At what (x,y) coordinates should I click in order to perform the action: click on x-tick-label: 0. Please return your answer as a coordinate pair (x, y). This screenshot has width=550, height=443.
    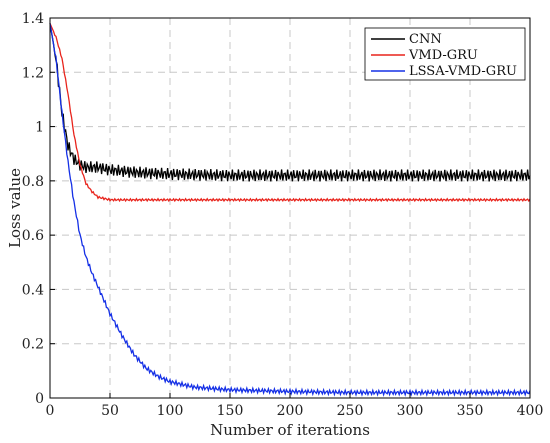
    Looking at the image, I should click on (50, 411).